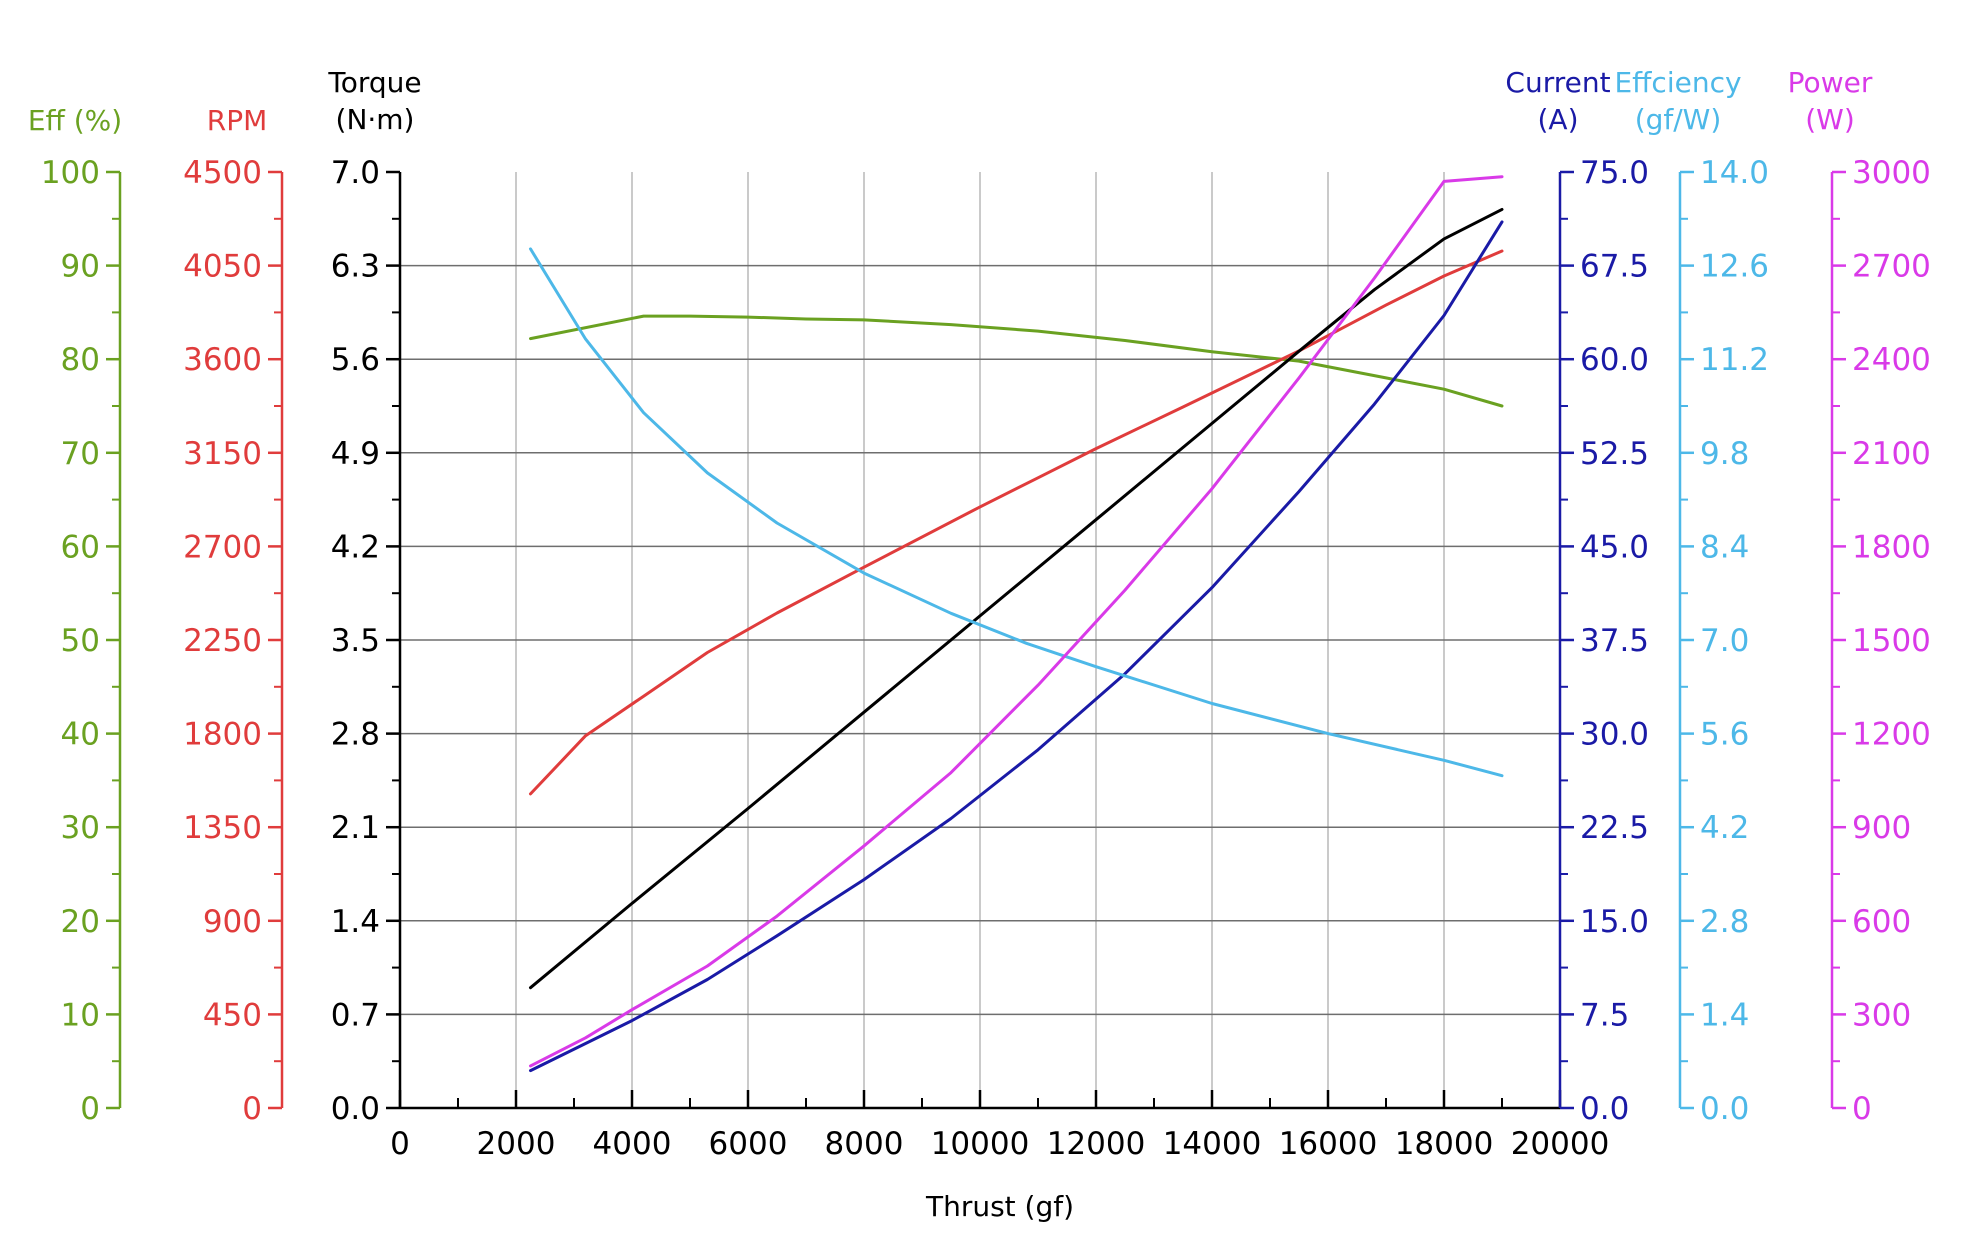 Image resolution: width=1980 pixels, height=1242 pixels. What do you see at coordinates (632, 1144) in the screenshot?
I see `x-tick-label: 4000` at bounding box center [632, 1144].